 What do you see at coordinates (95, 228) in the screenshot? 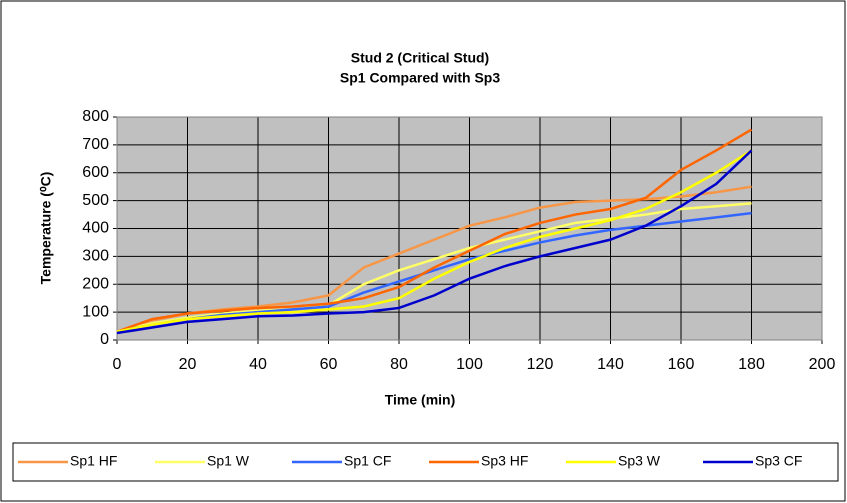
I see `y-tick-label: 400` at bounding box center [95, 228].